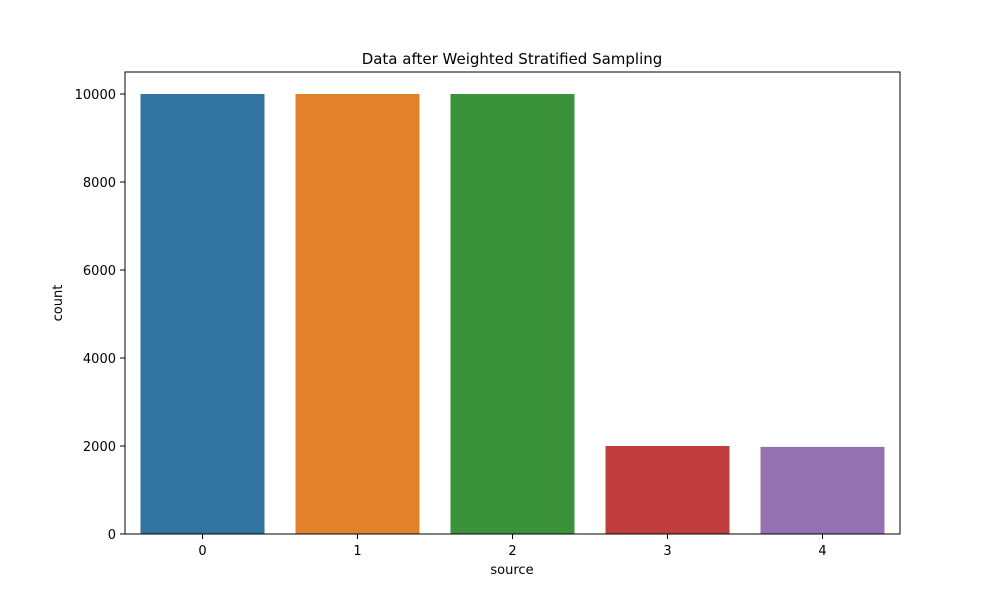 This screenshot has height=600, width=1000. I want to click on x-tick-label: 3, so click(667, 551).